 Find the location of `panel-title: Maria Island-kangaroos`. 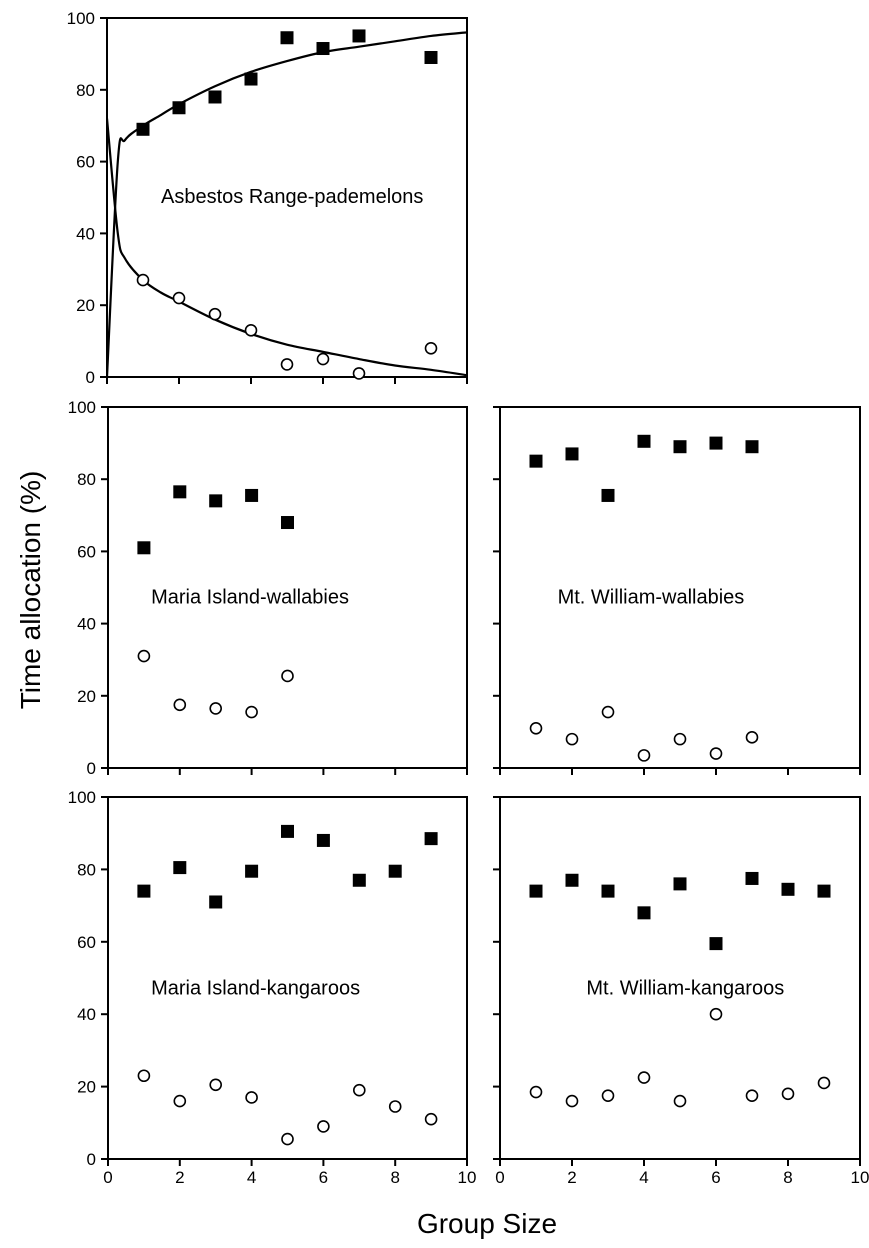

panel-title: Maria Island-kangaroos is located at coordinates (255, 988).